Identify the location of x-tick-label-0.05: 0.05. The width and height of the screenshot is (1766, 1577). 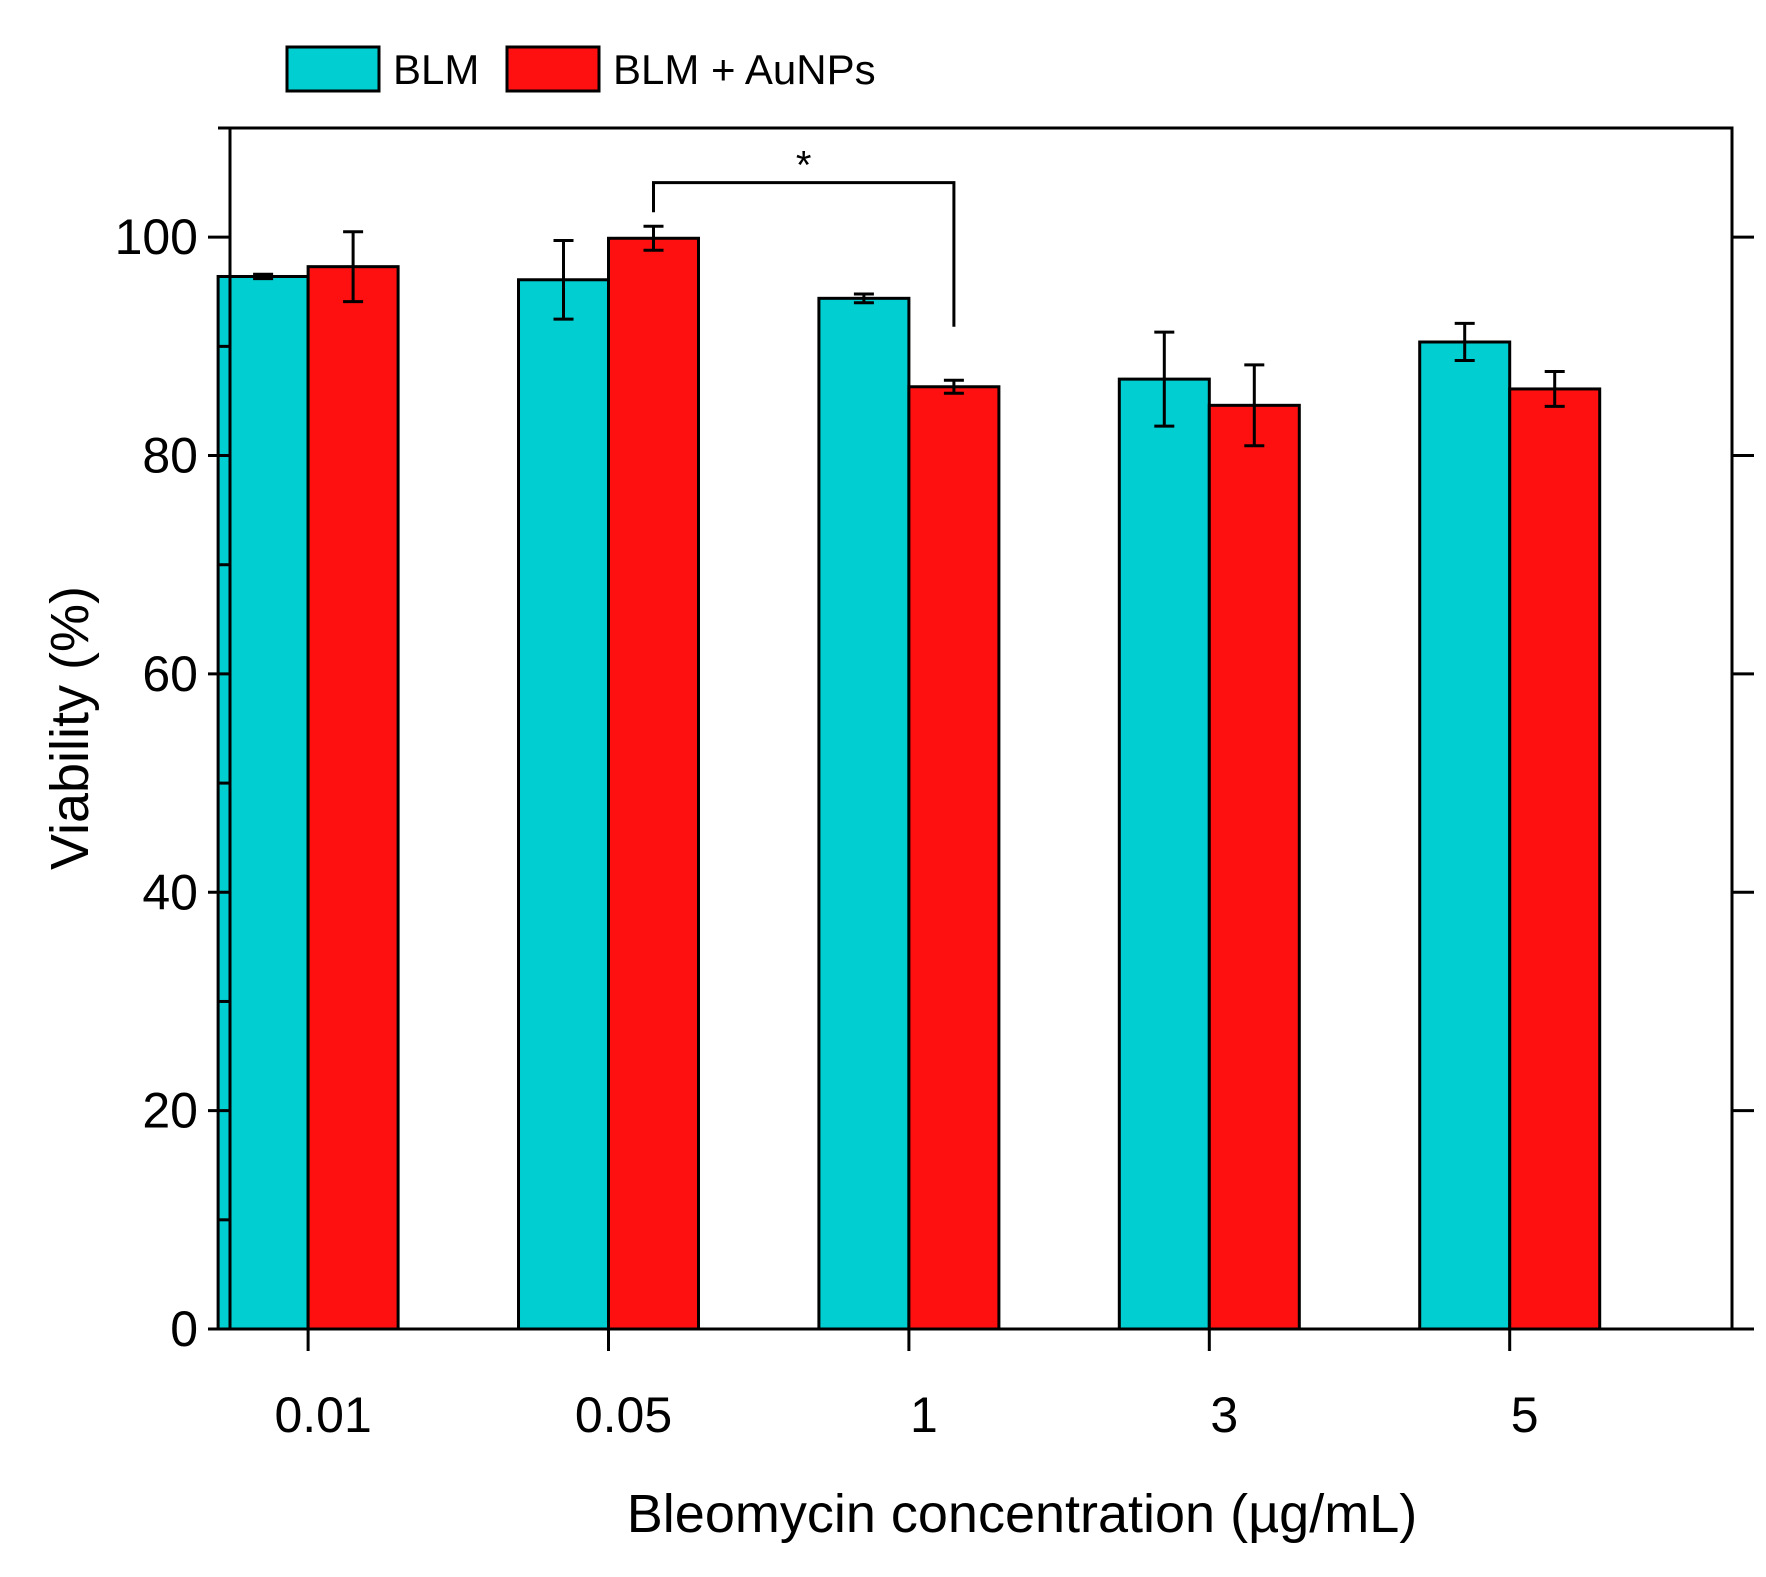
(623, 1415).